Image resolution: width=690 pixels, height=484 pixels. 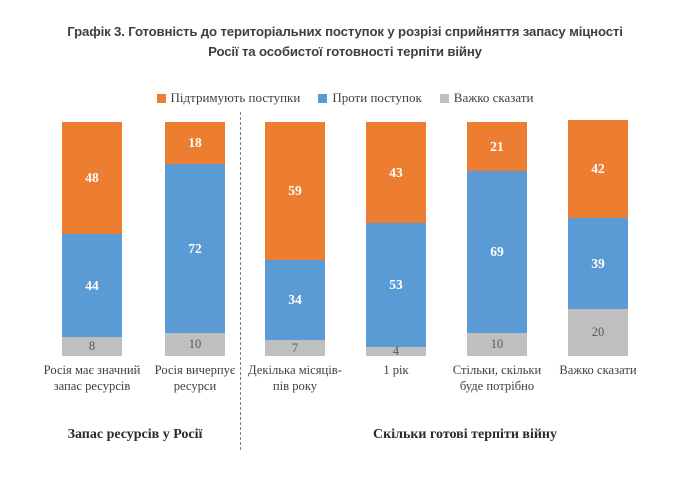 I want to click on bar-column: 42 39 20, so click(x=598, y=237).